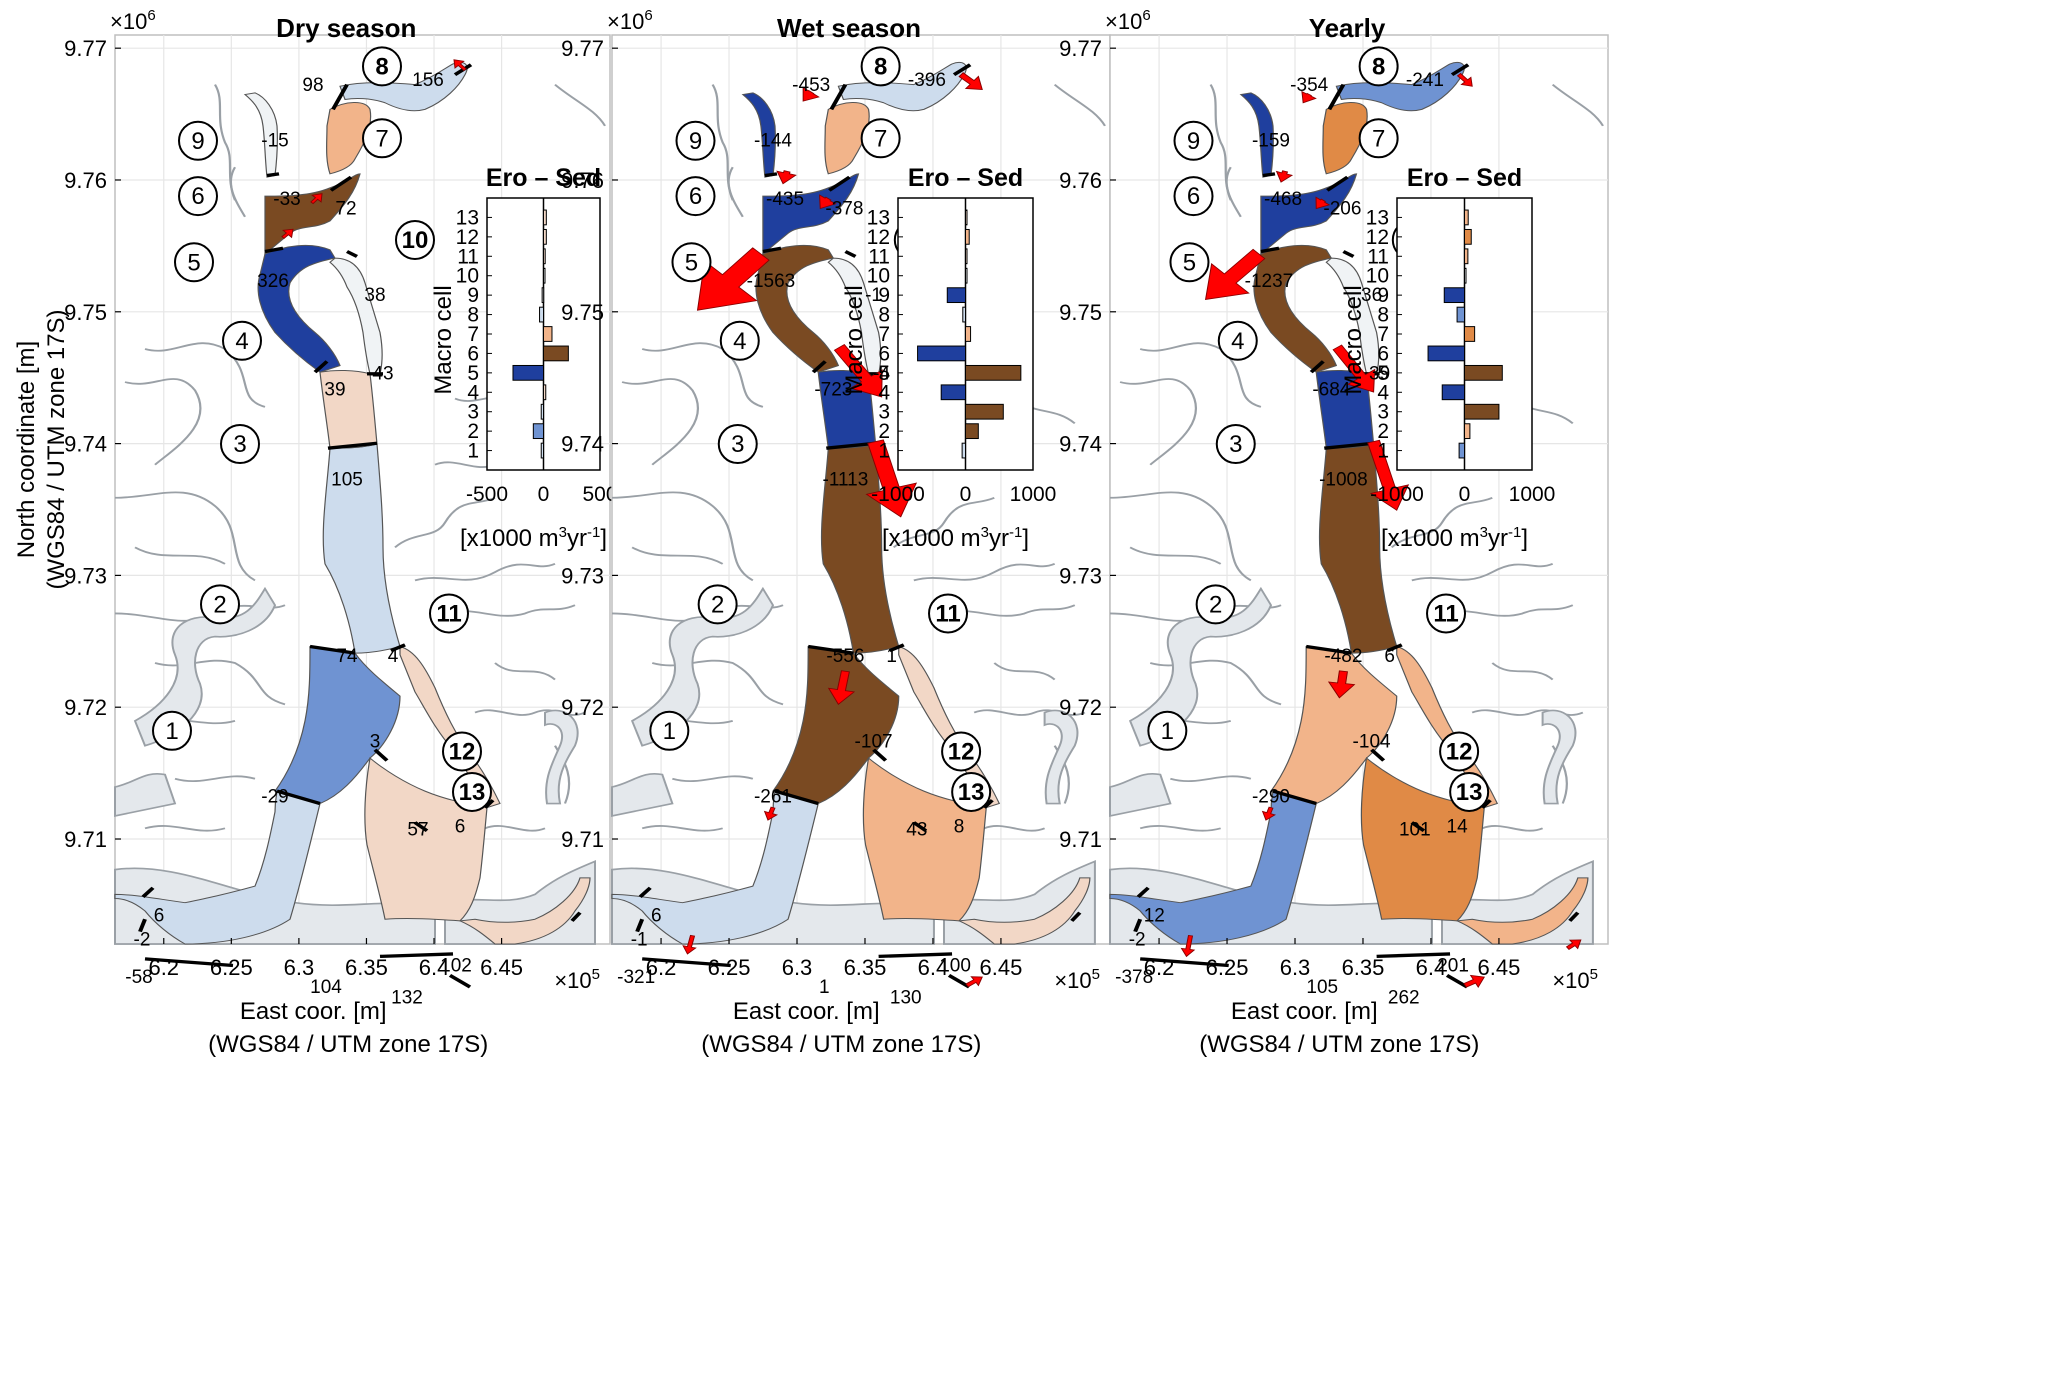  Describe the element at coordinates (1397, 494) in the screenshot. I see `inset-x-tick-label: -1000` at that location.